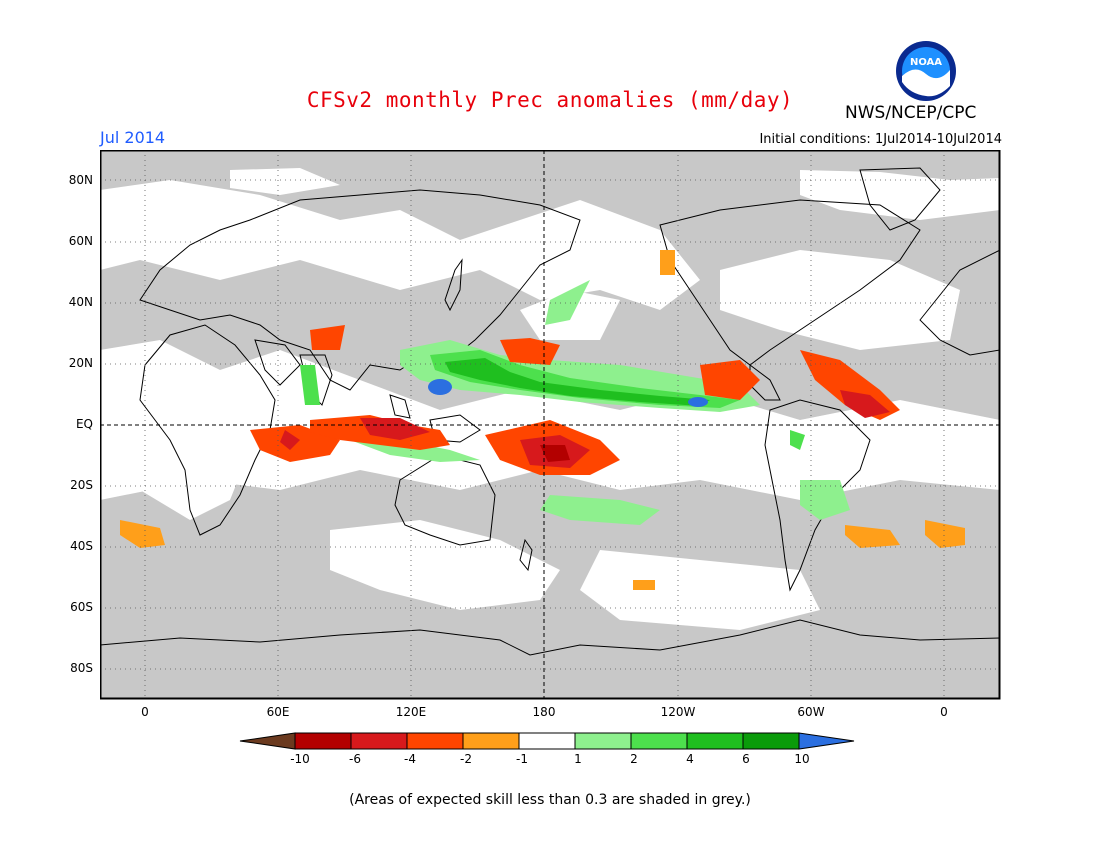 The image size is (1100, 850). What do you see at coordinates (544, 712) in the screenshot?
I see `lon-label: 180` at bounding box center [544, 712].